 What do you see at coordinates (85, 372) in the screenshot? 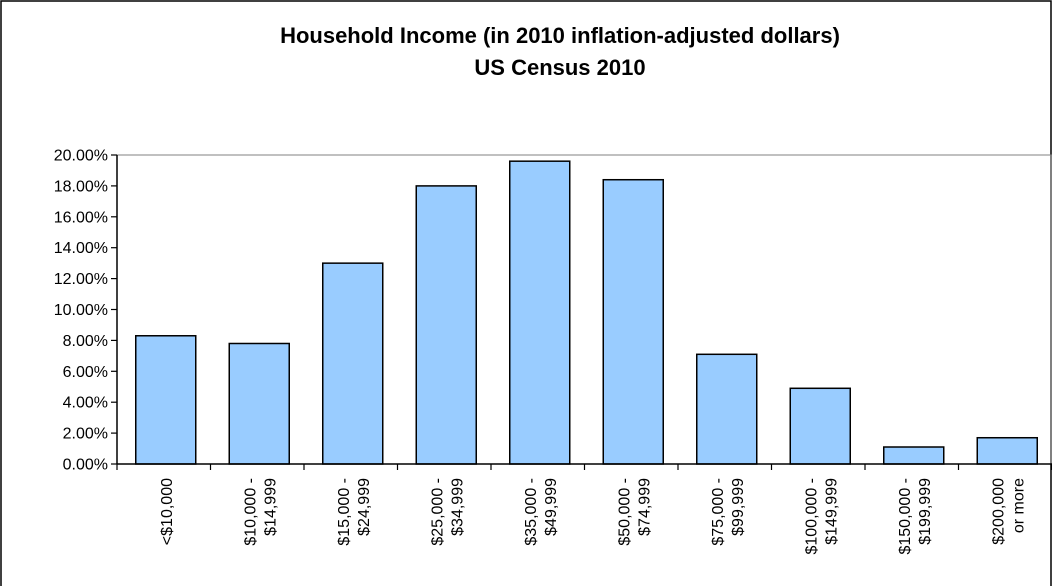
I see `y-tick-label: 6.00%` at bounding box center [85, 372].